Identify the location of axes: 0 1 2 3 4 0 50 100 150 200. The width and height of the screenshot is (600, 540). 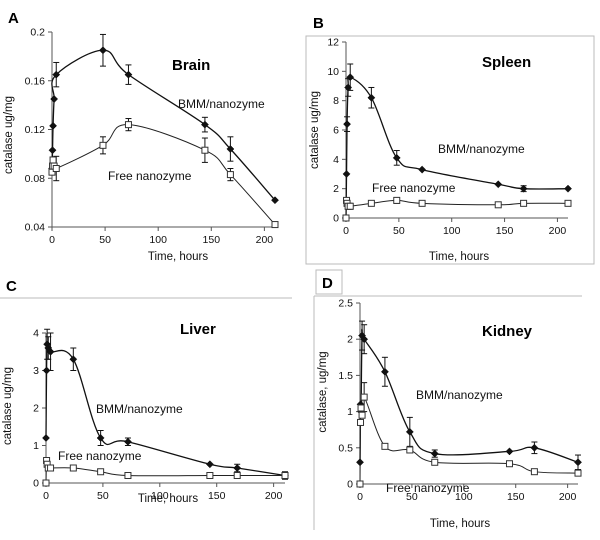
(159, 415).